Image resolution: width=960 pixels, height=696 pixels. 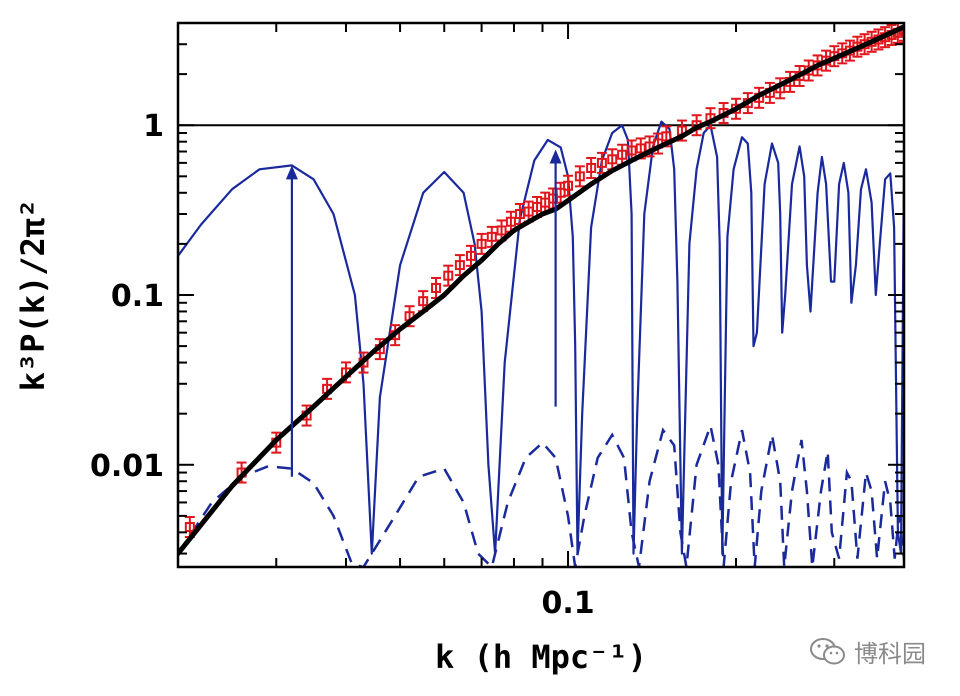 I want to click on y-axis-label: k³P(k)/2π², so click(x=33, y=295).